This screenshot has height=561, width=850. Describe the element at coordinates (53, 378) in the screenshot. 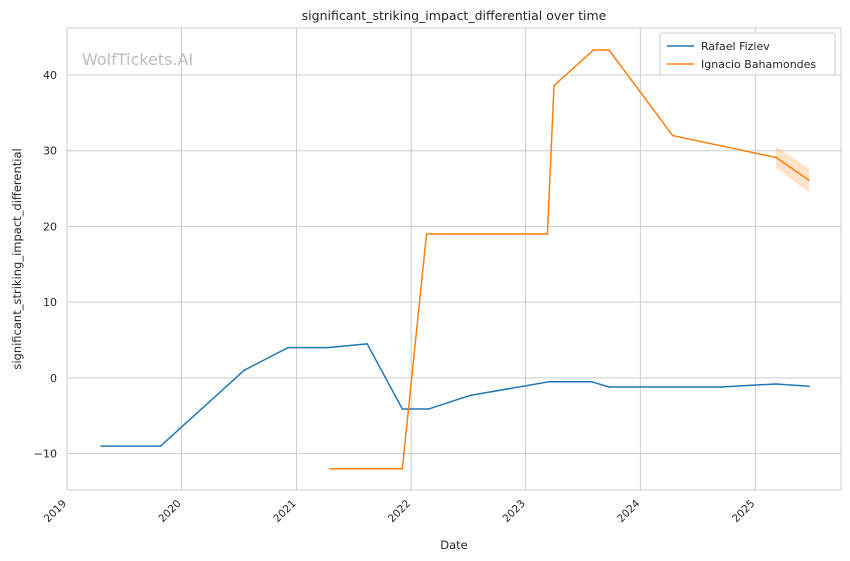

I see `y-tick-label: 0` at that location.